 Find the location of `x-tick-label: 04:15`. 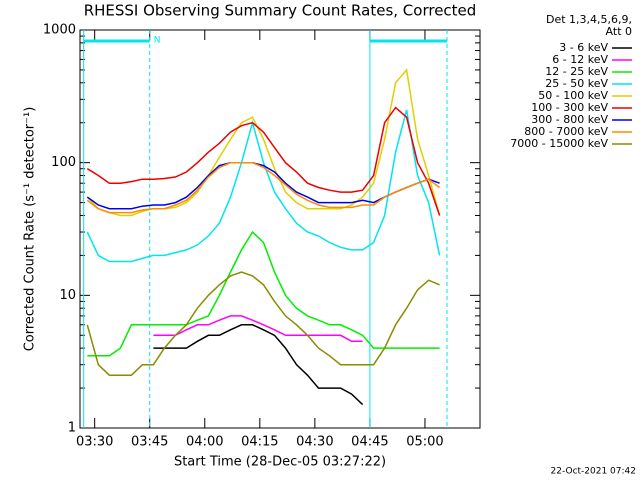

x-tick-label: 04:15 is located at coordinates (259, 442).